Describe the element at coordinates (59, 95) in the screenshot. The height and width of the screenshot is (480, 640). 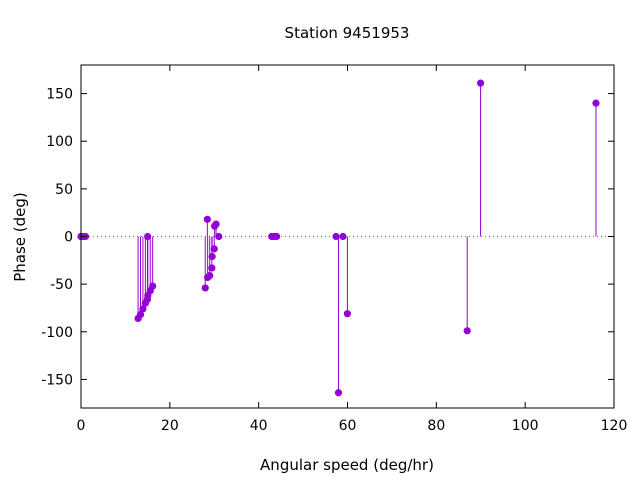
I see `y-tick-label: 150` at that location.